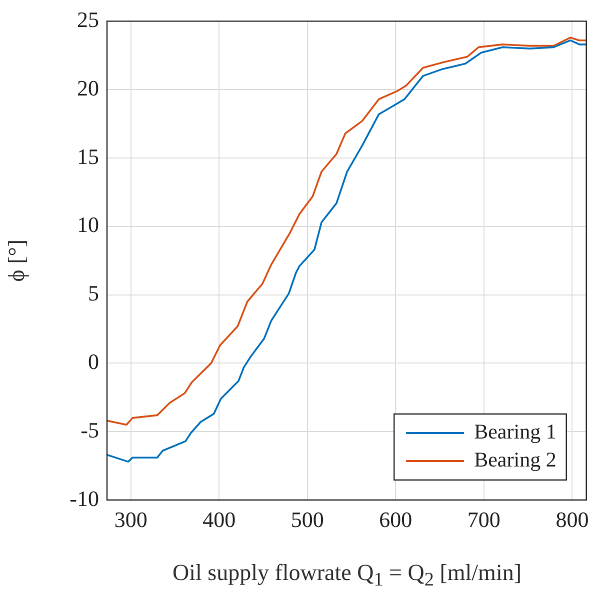  Describe the element at coordinates (93, 293) in the screenshot. I see `y-tick-label: 5` at that location.